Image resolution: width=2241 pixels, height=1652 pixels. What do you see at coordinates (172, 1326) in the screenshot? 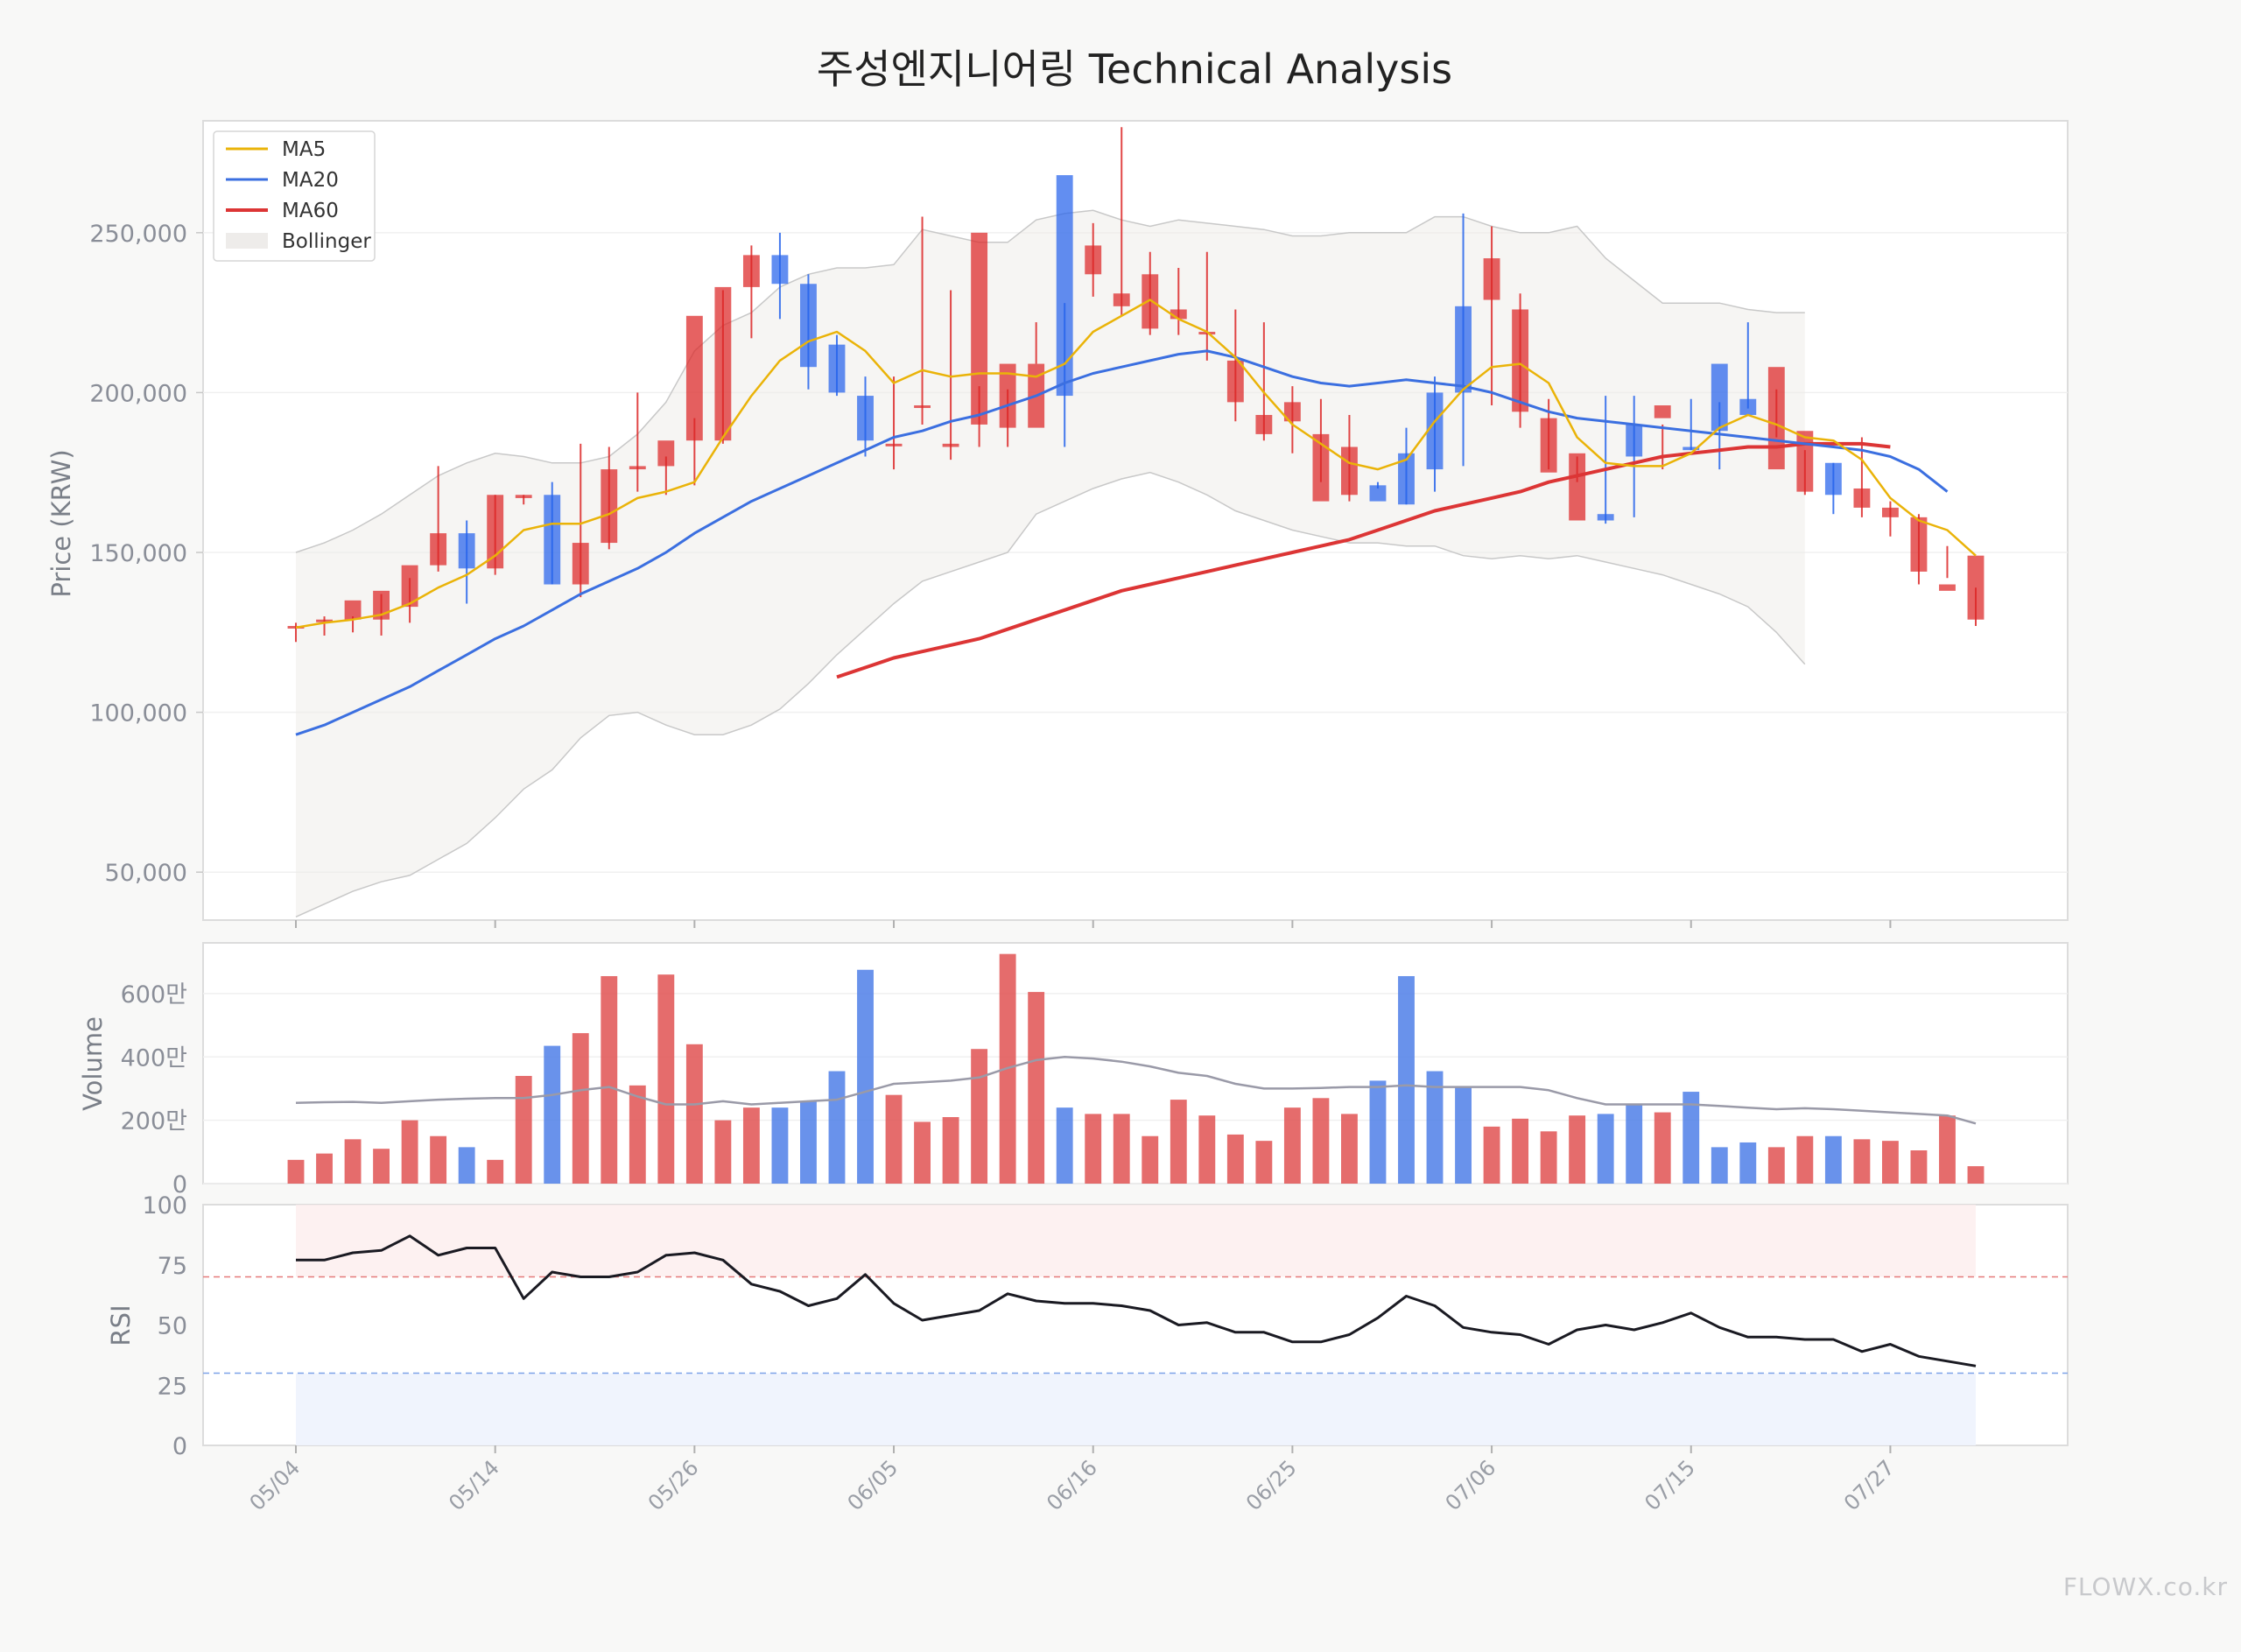
I see `rsi-y-tick-label: 50` at bounding box center [172, 1326].